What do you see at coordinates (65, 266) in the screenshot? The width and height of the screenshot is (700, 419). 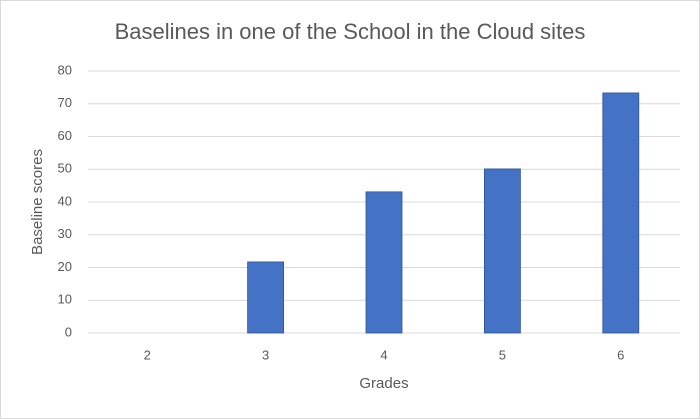 I see `y-tick-label: 20` at bounding box center [65, 266].